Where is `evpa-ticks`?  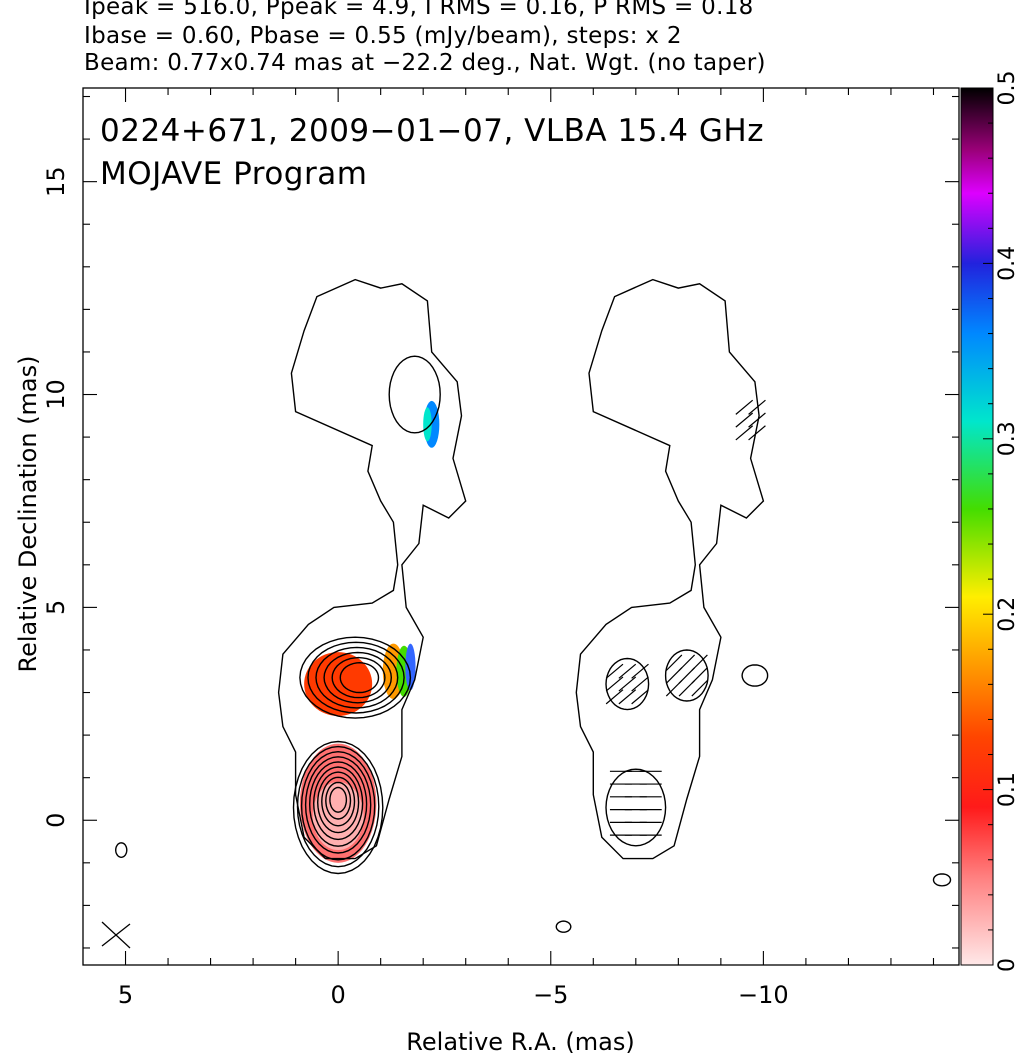 evpa-ticks is located at coordinates (685, 617).